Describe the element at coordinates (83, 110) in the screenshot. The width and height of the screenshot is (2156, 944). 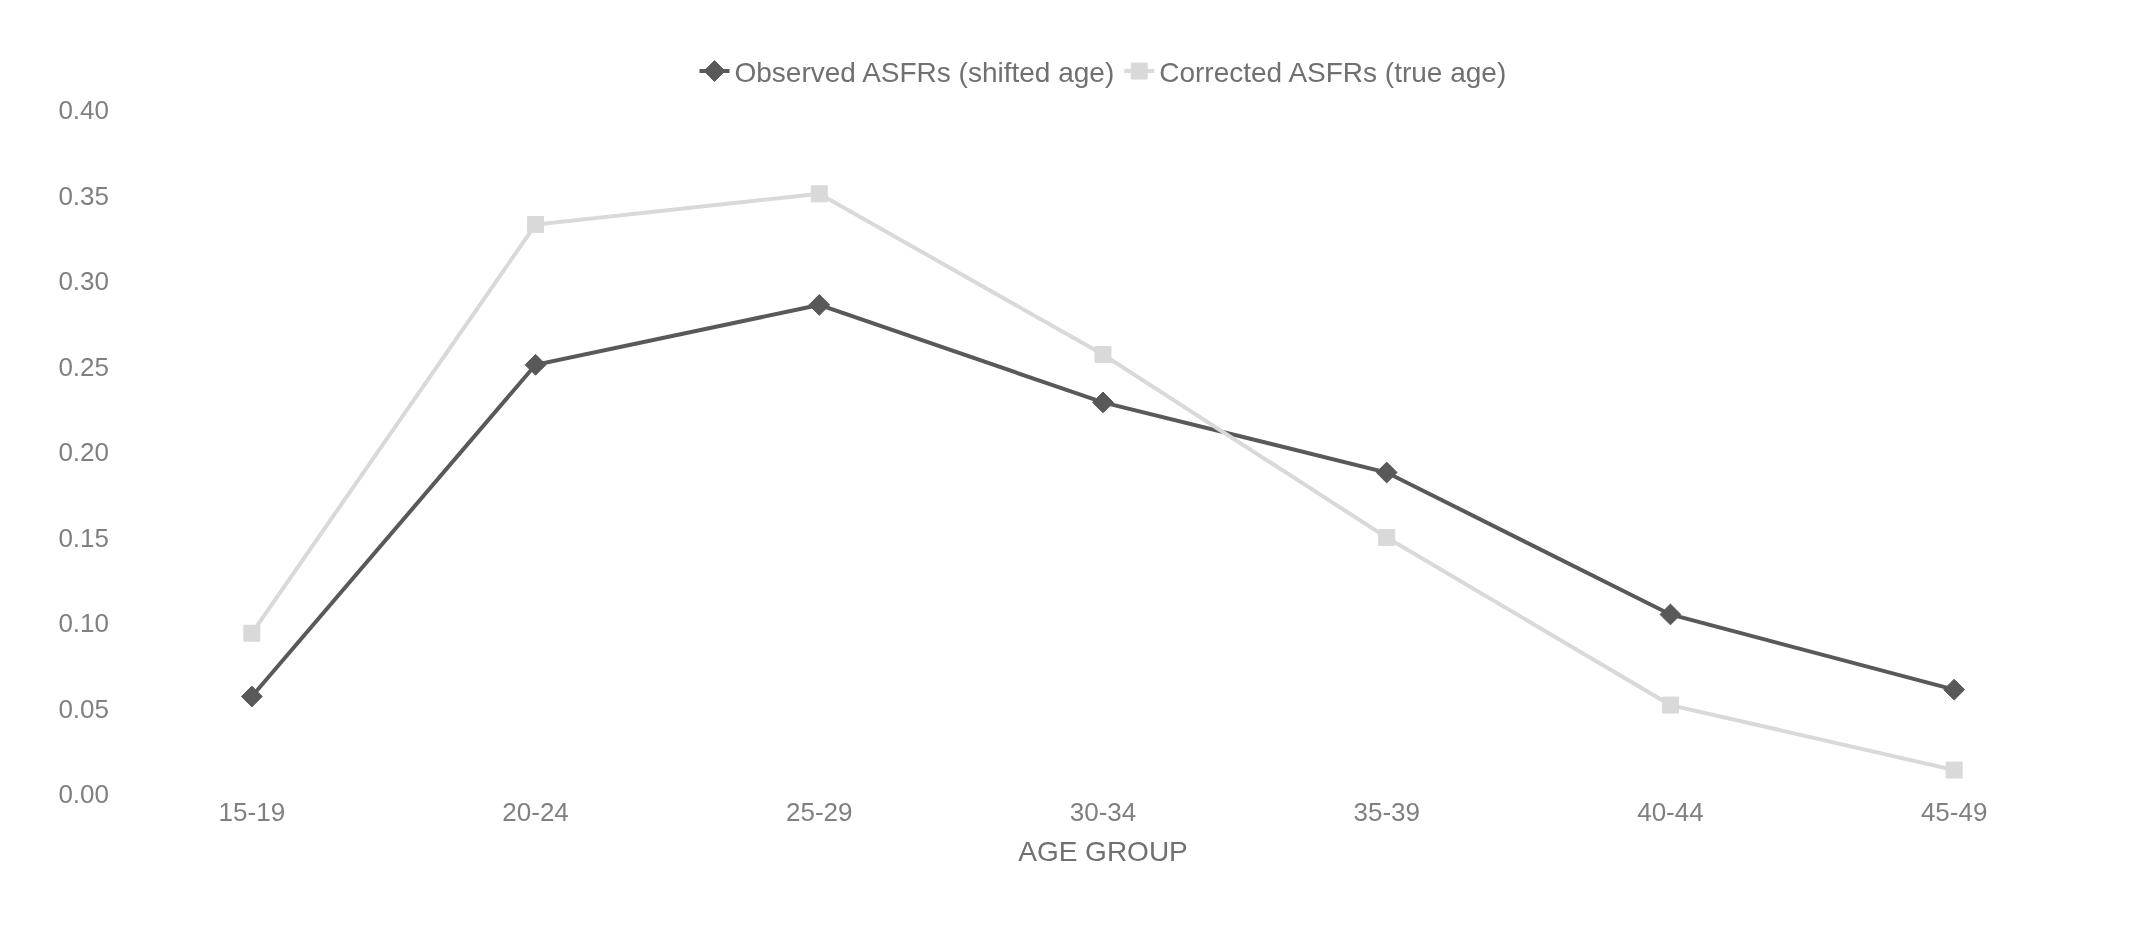
I see `y-tick-label: 0.40` at that location.